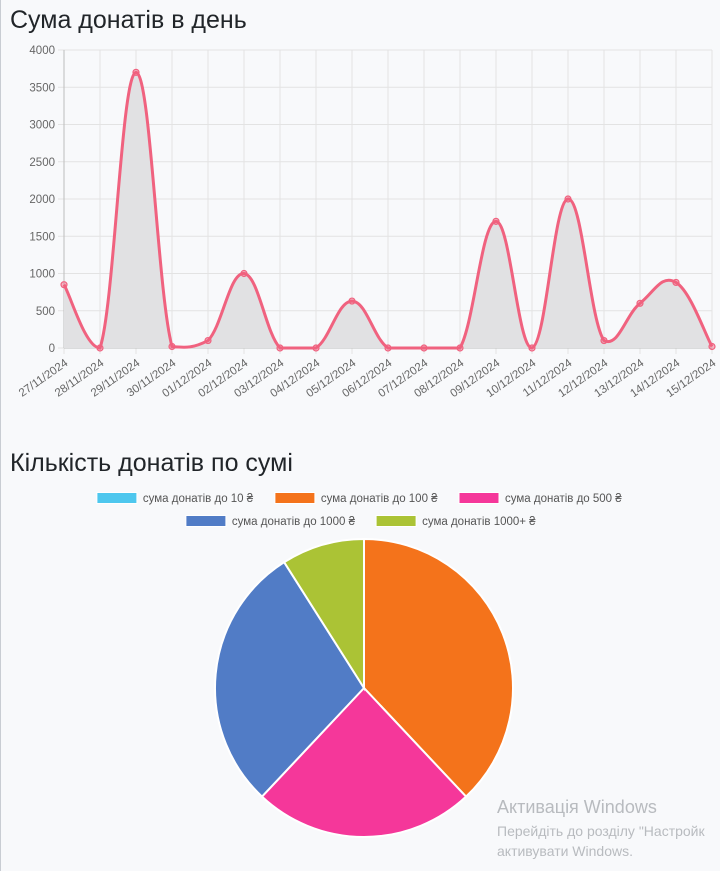 The height and width of the screenshot is (871, 720). What do you see at coordinates (42, 51) in the screenshot?
I see `y-tick-label: 4000` at bounding box center [42, 51].